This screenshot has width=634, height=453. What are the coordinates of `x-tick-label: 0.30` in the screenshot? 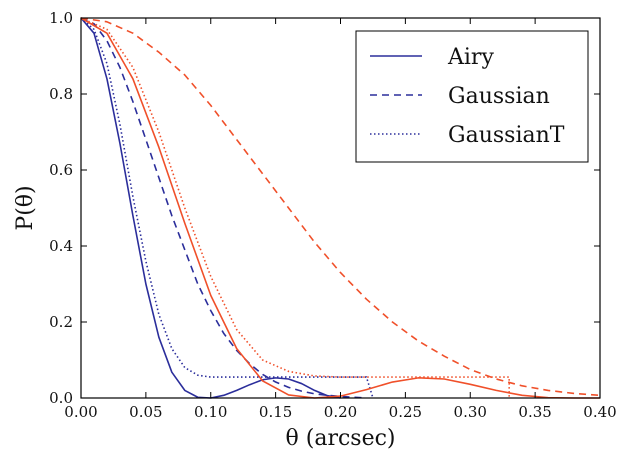 It's located at (470, 412).